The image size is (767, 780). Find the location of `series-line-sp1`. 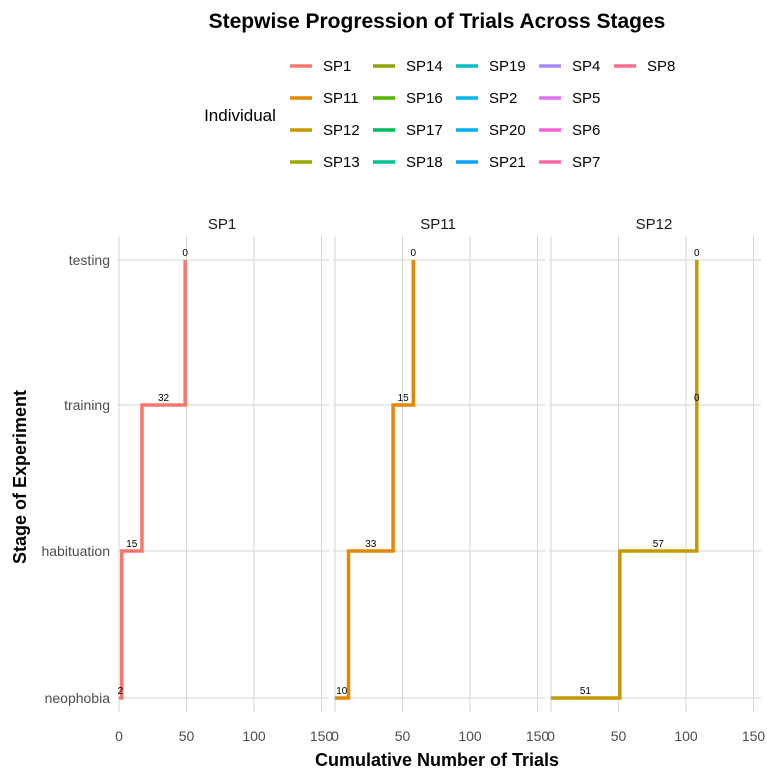

series-line-sp1 is located at coordinates (153, 480).